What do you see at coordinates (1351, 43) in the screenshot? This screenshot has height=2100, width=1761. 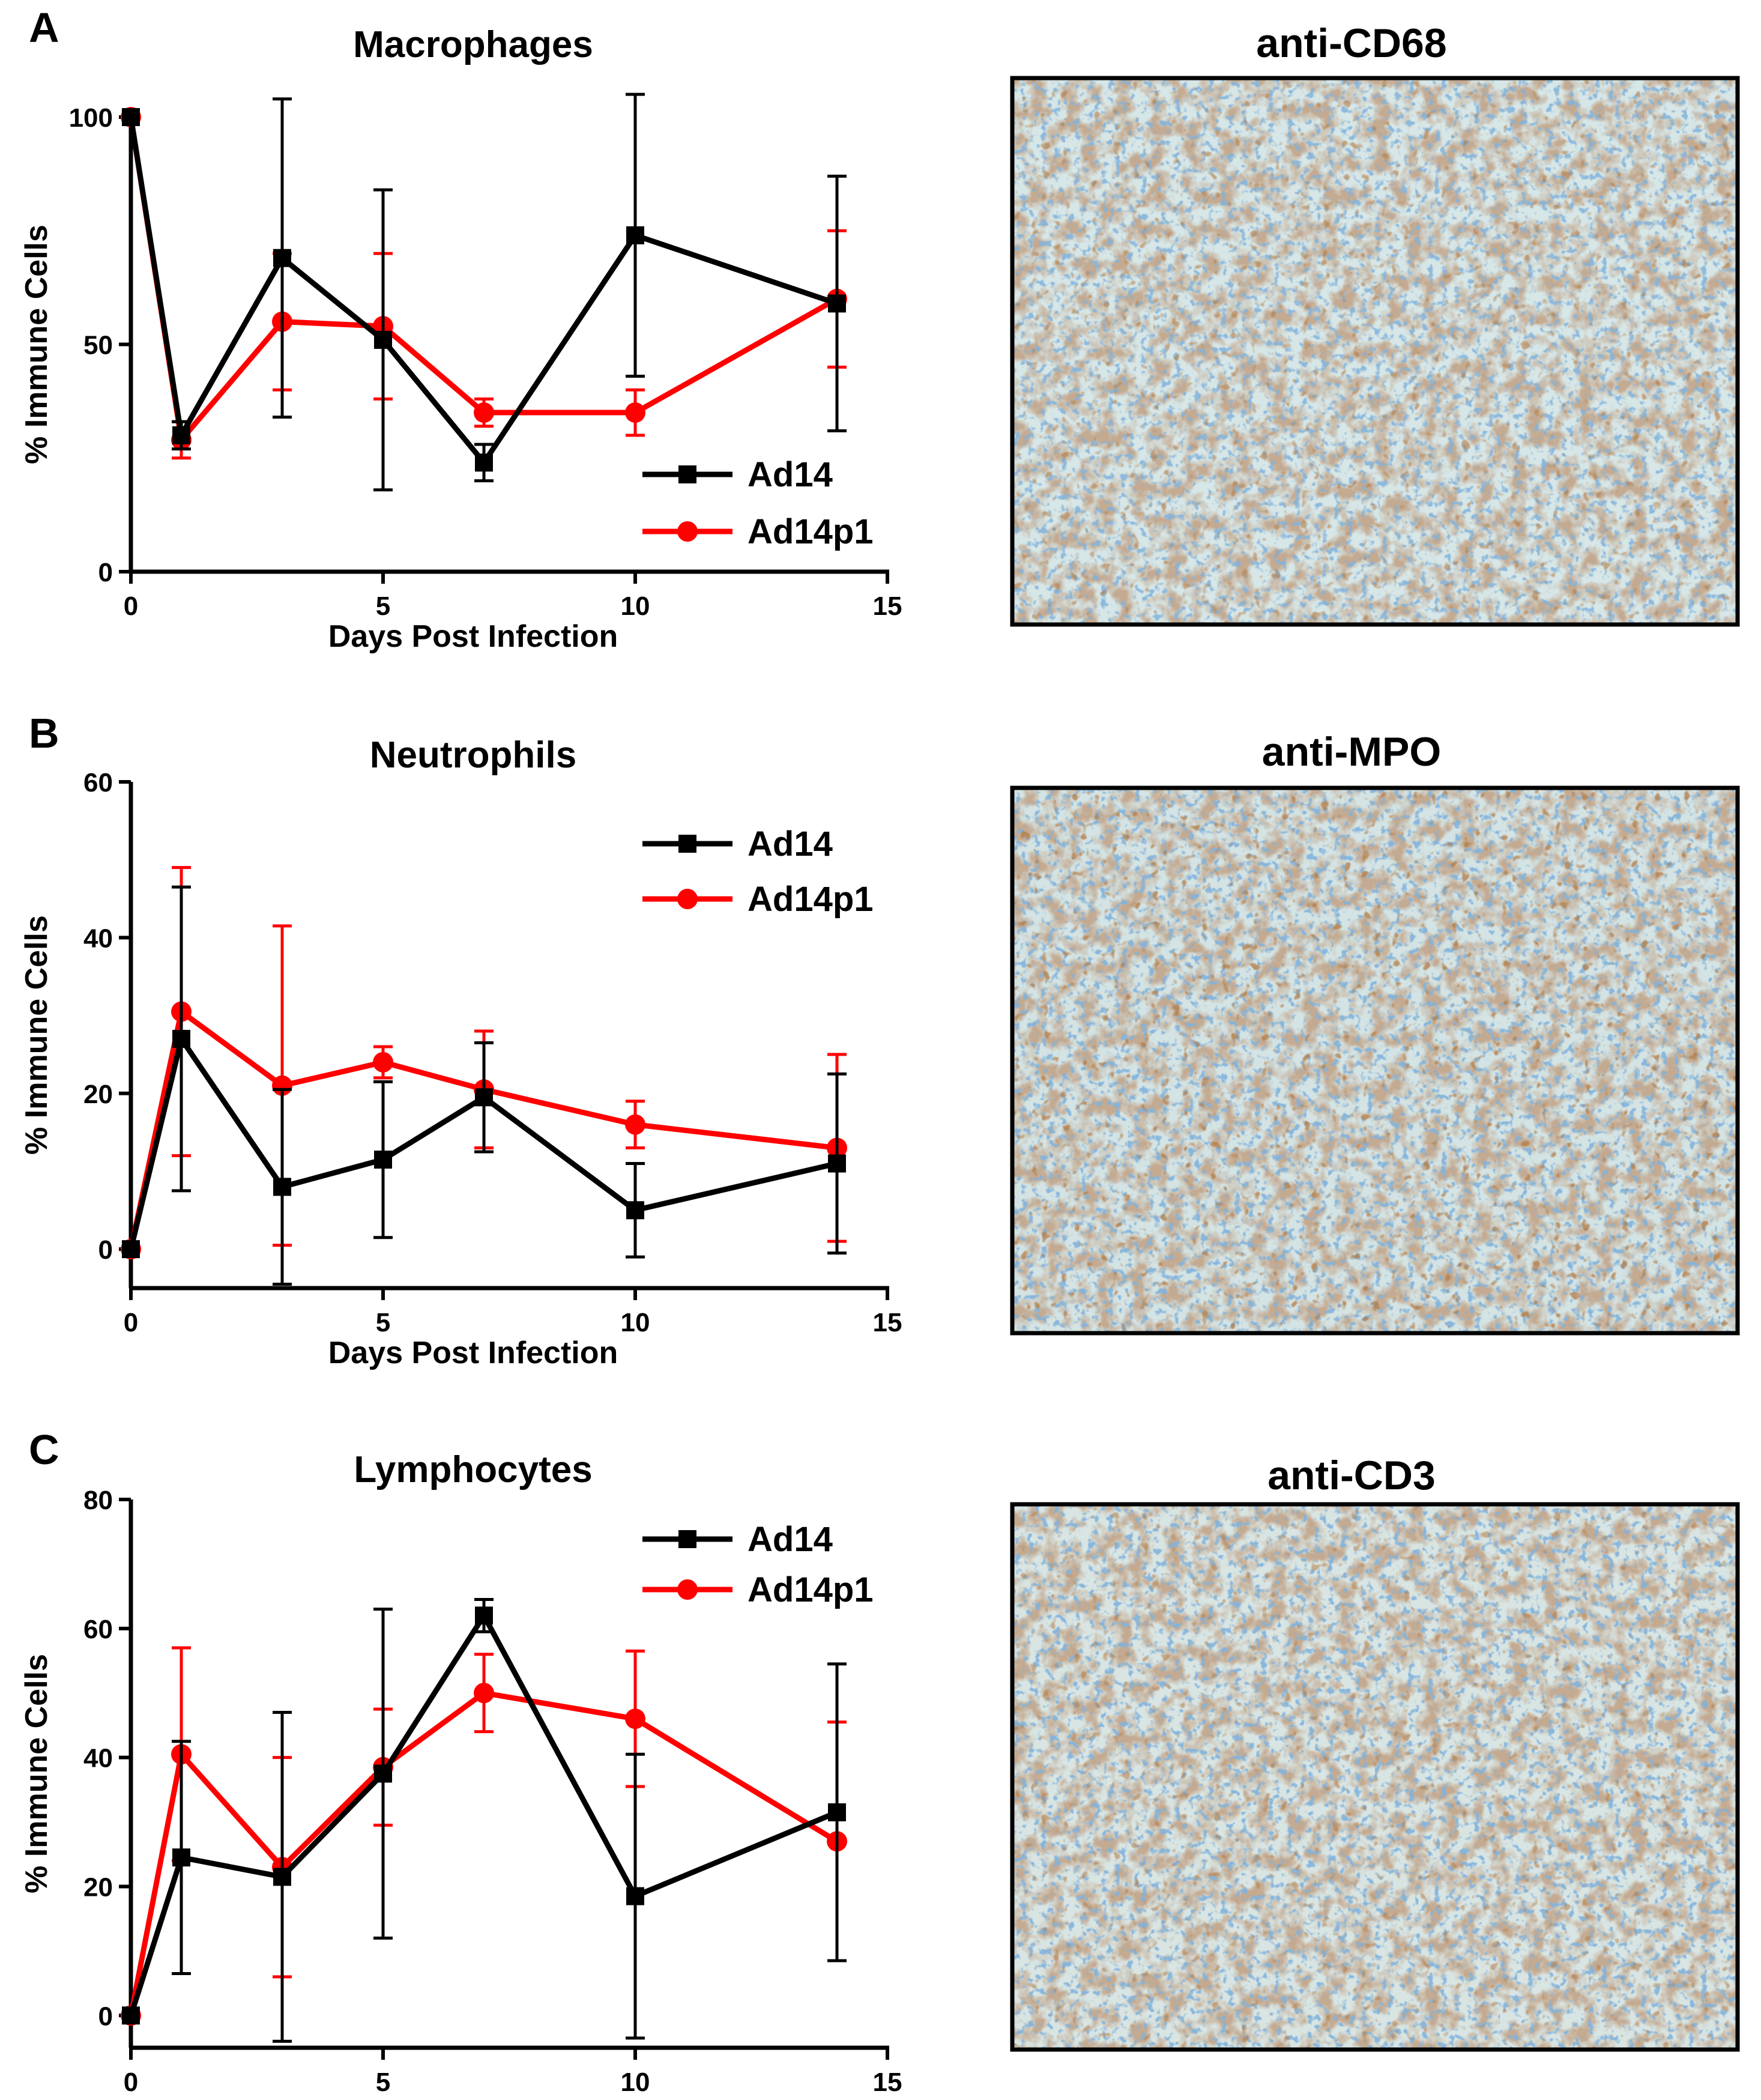 I see `micrograph-title: anti-CD68` at bounding box center [1351, 43].